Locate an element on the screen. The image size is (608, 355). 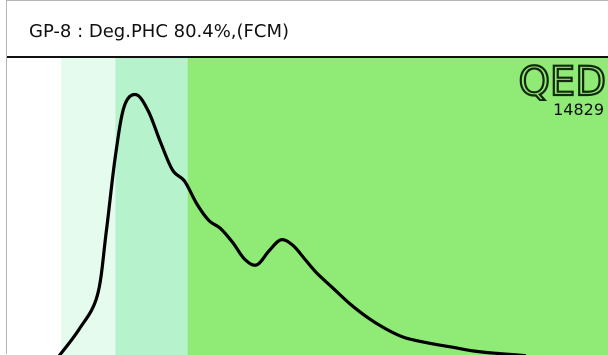
qed-logo: QED is located at coordinates (545, 81).